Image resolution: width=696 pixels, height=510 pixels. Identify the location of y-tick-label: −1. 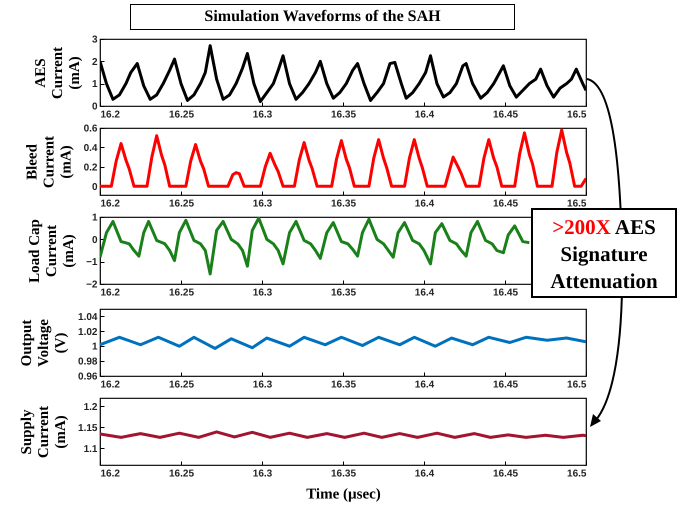
(92, 262).